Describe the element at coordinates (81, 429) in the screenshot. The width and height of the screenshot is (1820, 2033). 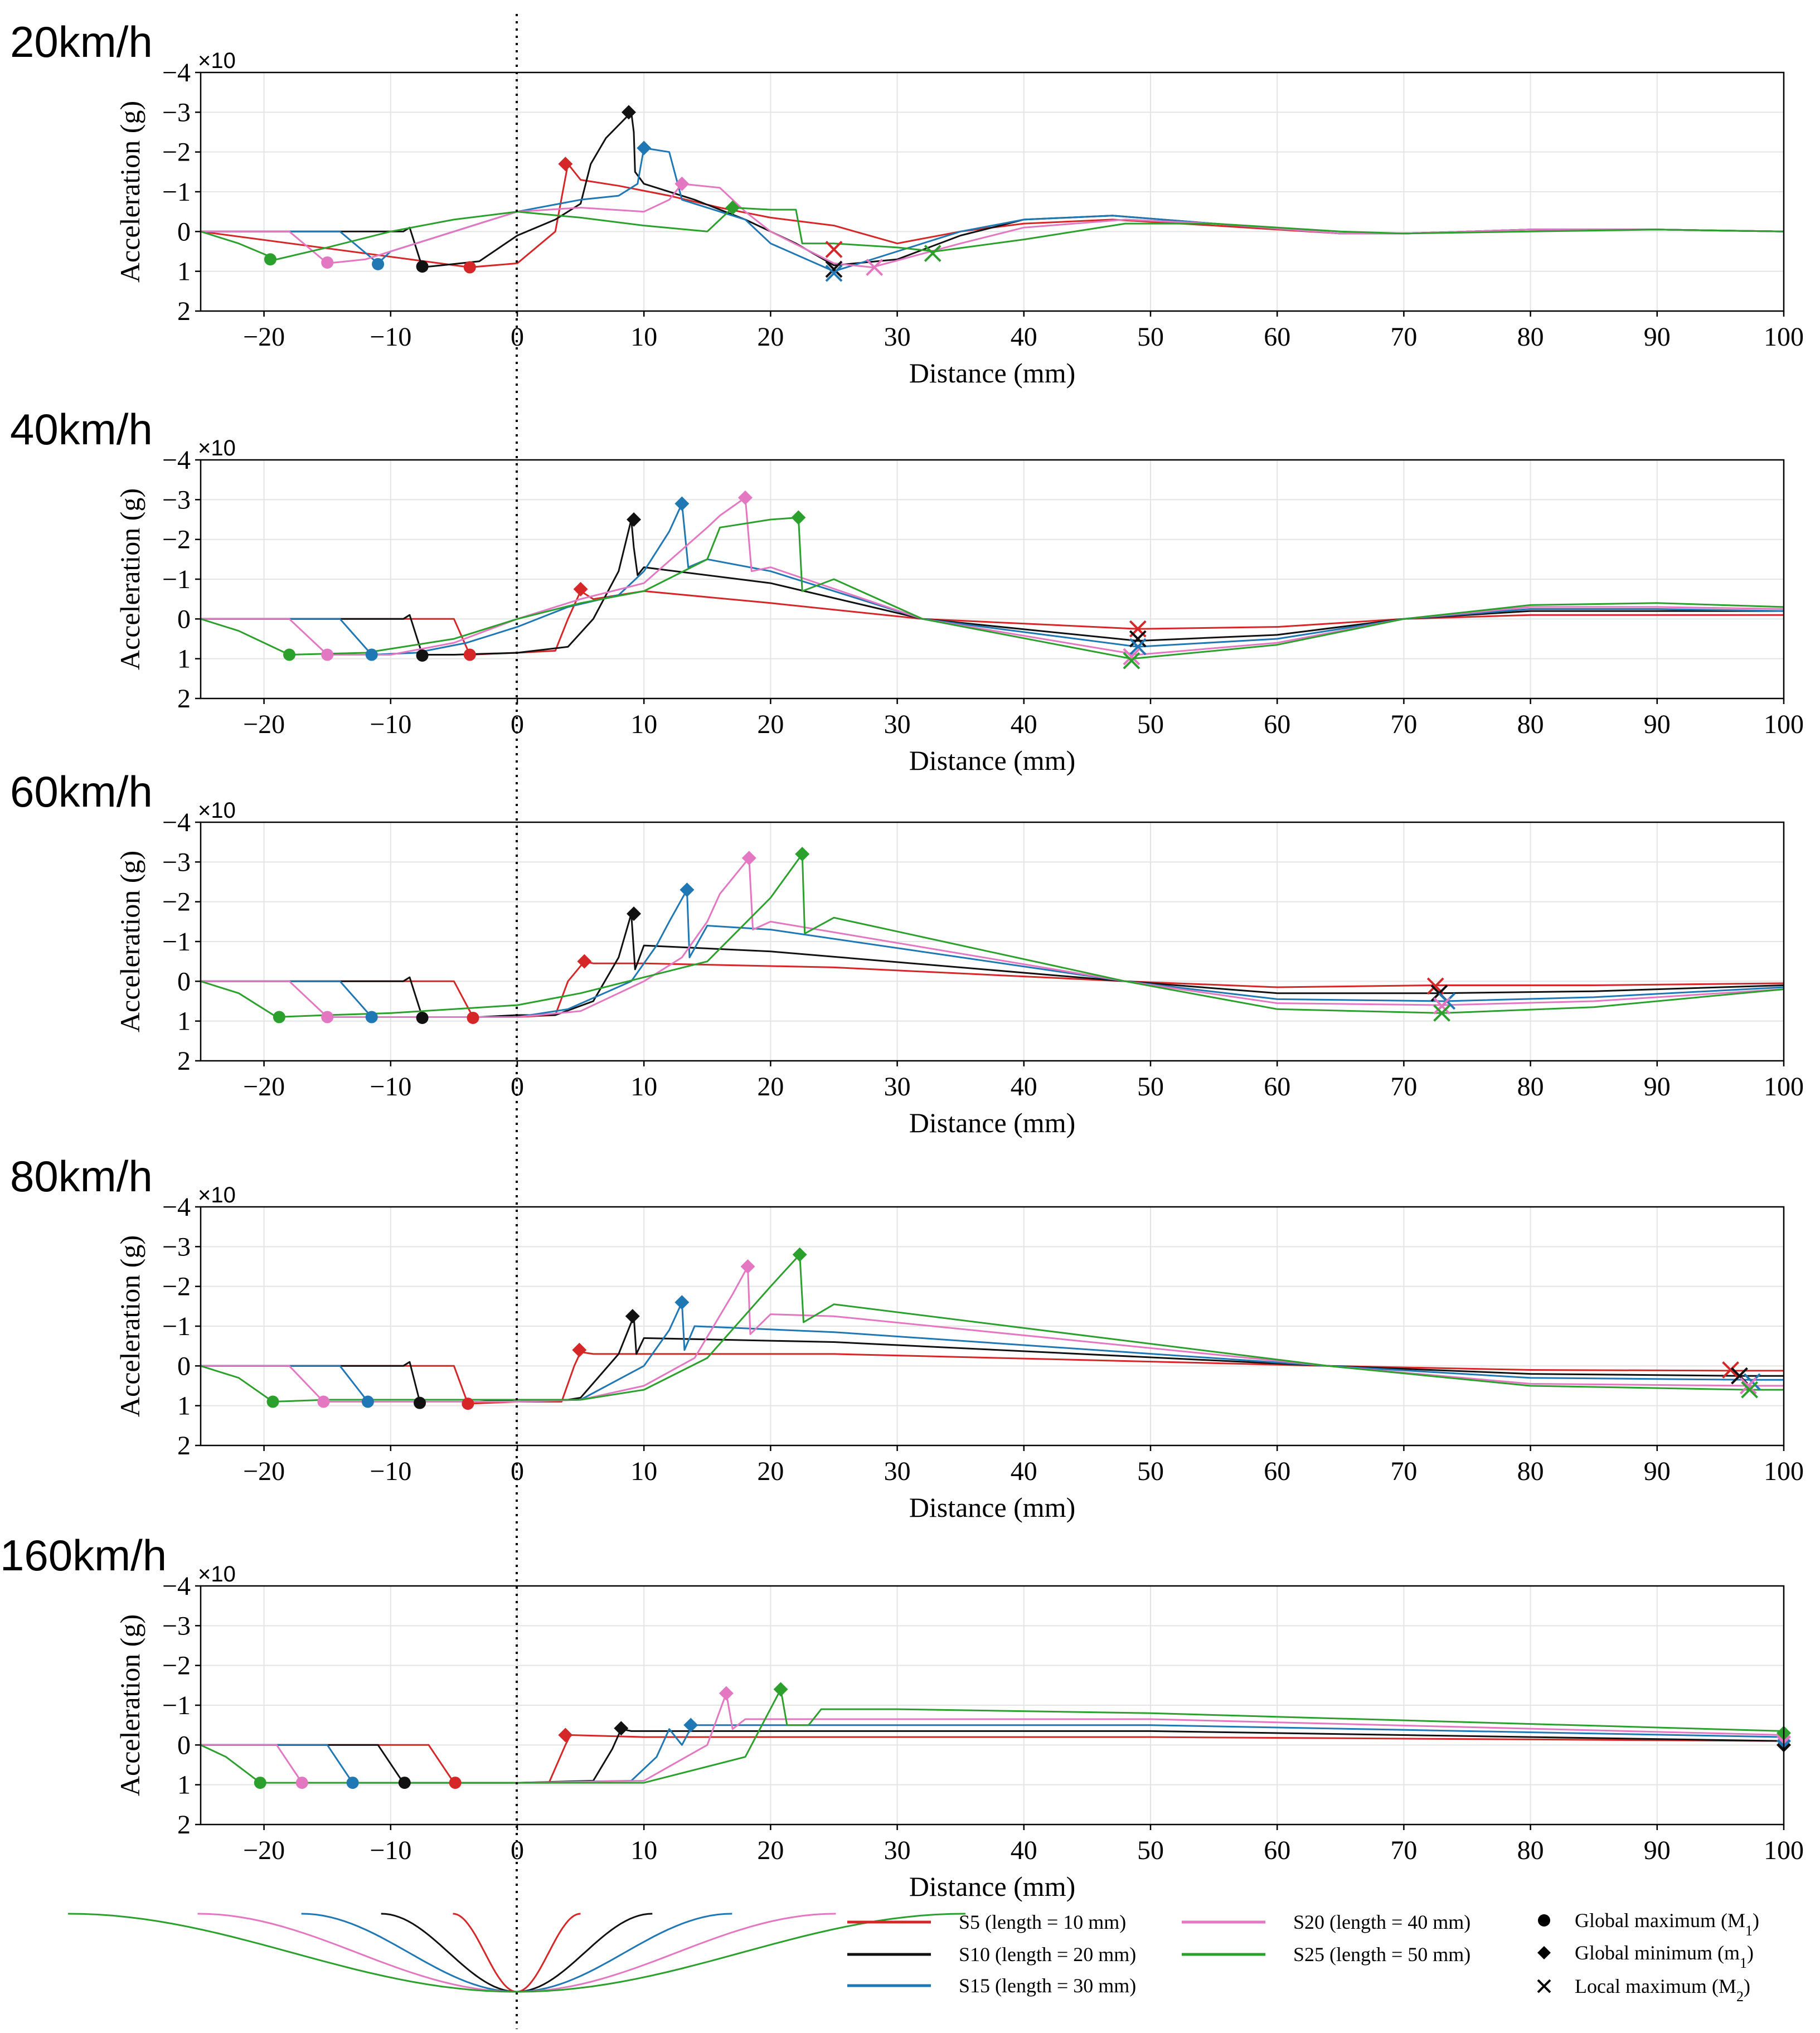
I see `speed-title: 40km/h` at that location.